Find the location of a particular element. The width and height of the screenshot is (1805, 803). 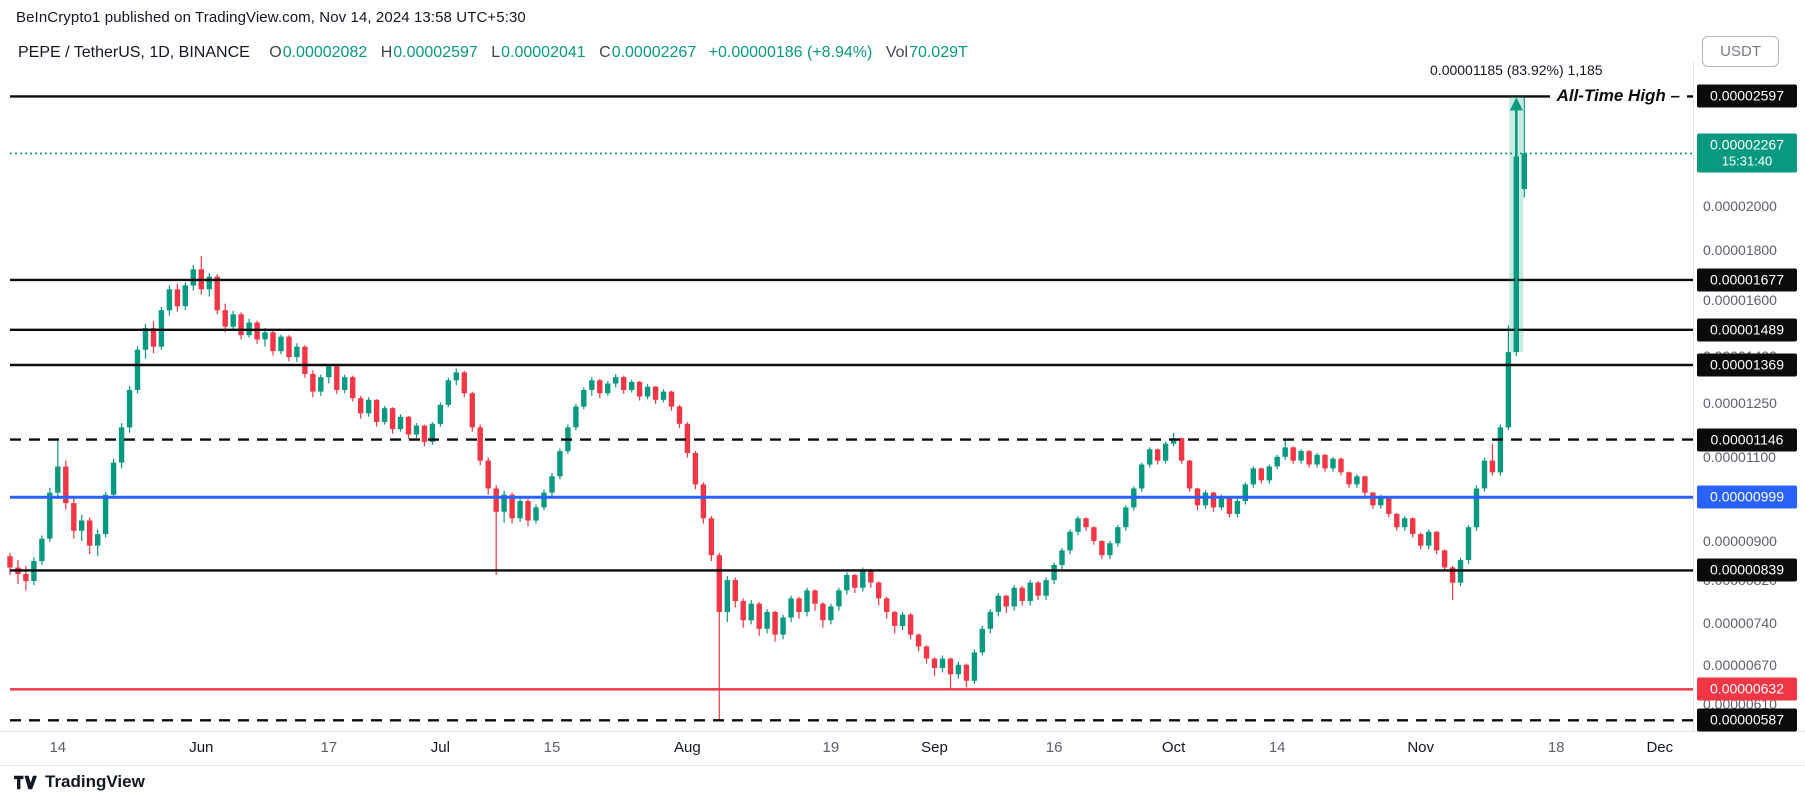

measure-label: 0.00001185 (83.92%) 1,185 is located at coordinates (1516, 70).